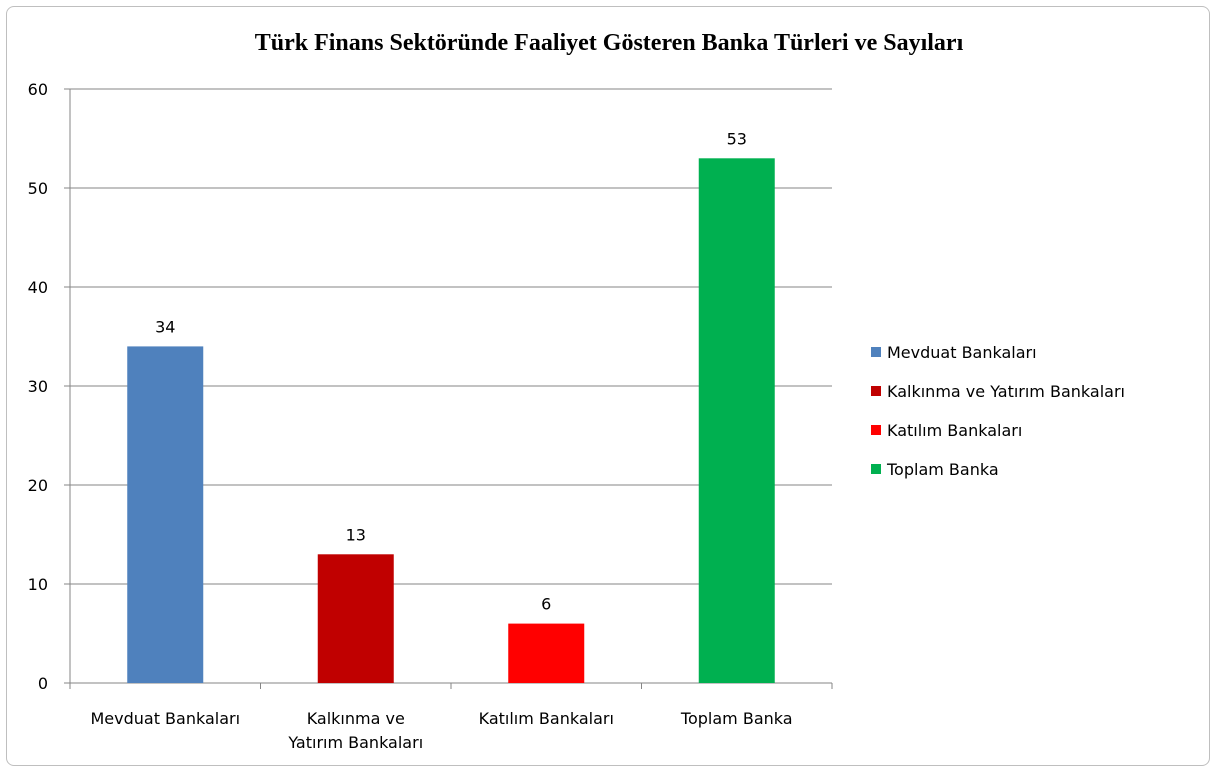 The image size is (1218, 774). What do you see at coordinates (38, 485) in the screenshot?
I see `y-tick-label: 20` at bounding box center [38, 485].